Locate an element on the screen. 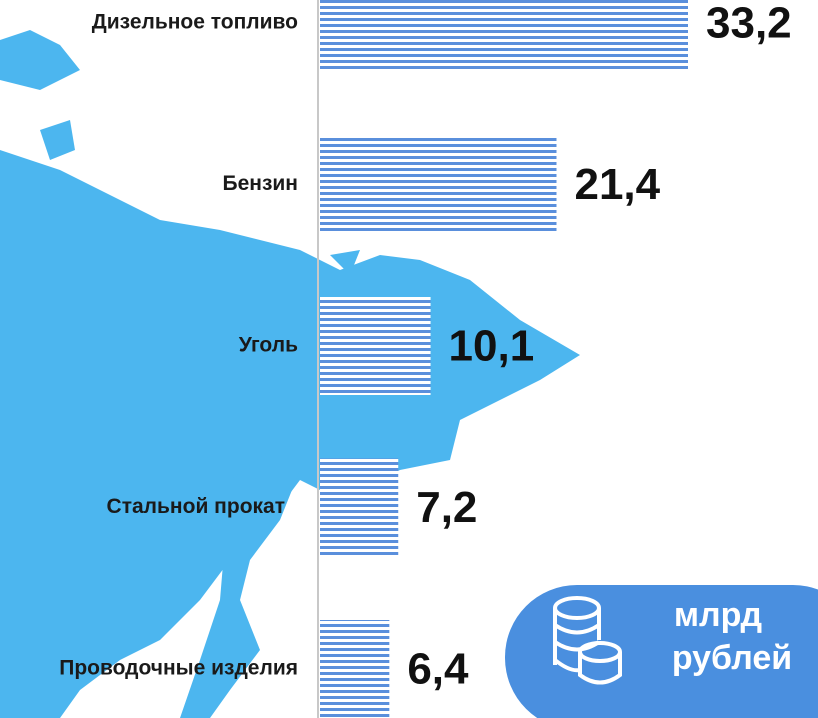  value-label: 21,4 is located at coordinates (617, 184).